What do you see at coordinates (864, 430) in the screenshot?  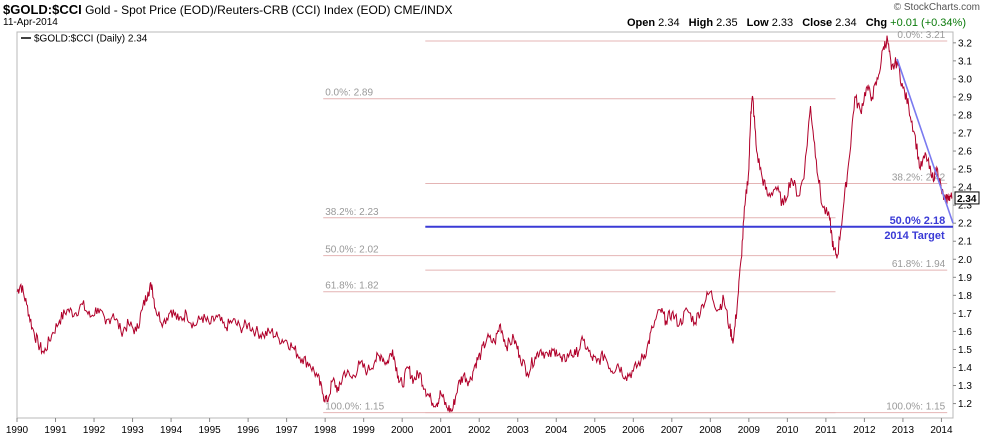 I see `x-tick-label-22: 2012` at bounding box center [864, 430].